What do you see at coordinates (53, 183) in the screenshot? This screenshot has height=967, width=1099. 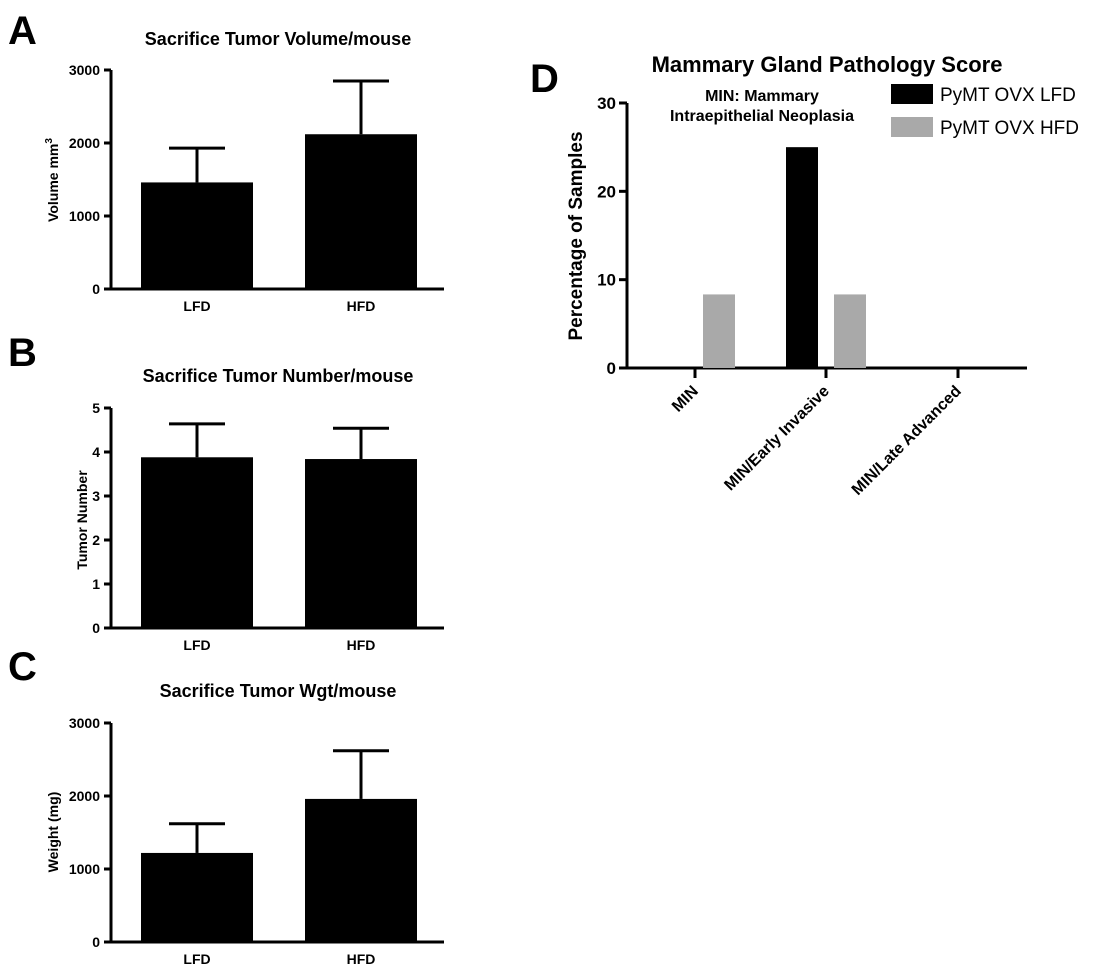 I see `chart-a-y-label-main: Volume mm` at bounding box center [53, 183].